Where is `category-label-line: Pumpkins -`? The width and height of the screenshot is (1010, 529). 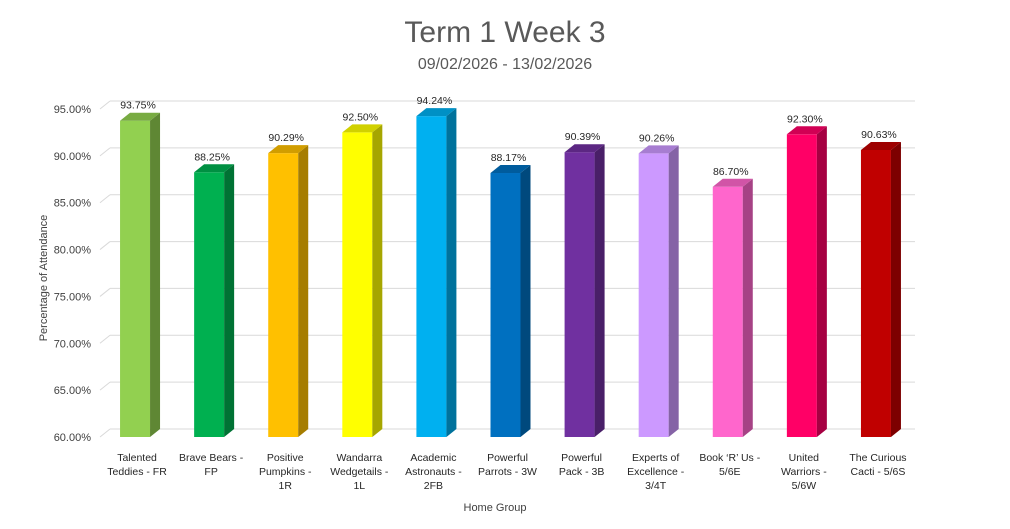
category-label-line: Pumpkins - is located at coordinates (285, 472).